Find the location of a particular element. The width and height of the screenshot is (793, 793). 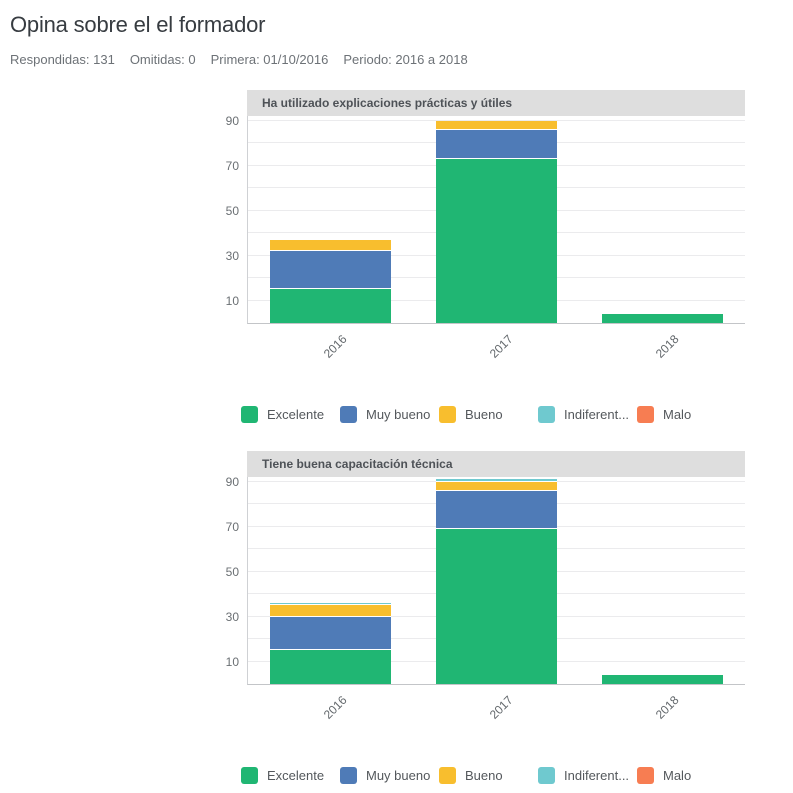

bar-segment-indiferent-2016 is located at coordinates (331, 604).